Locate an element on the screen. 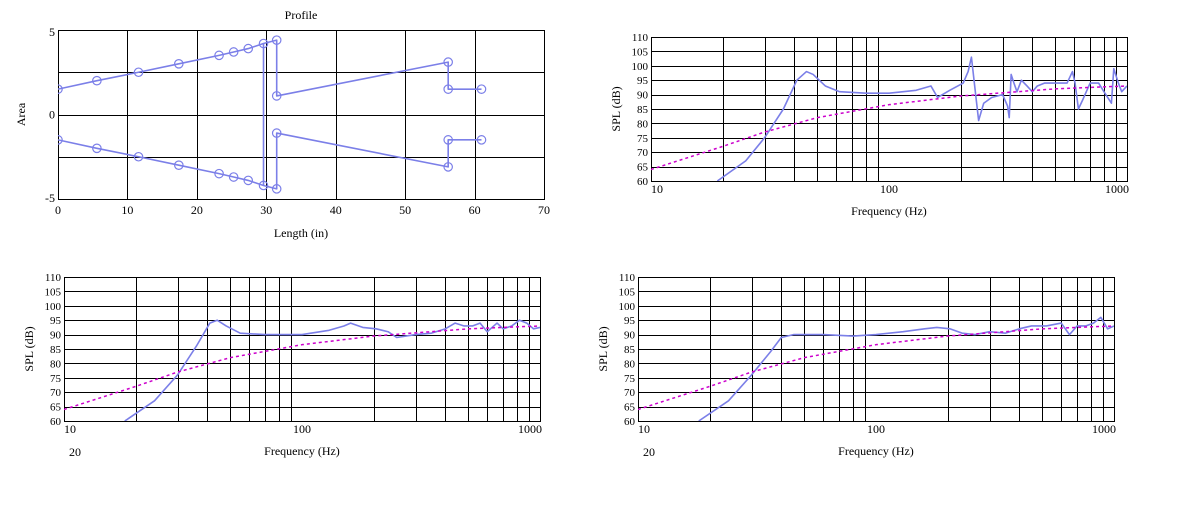  x-tick-label: 0 is located at coordinates (58, 210).